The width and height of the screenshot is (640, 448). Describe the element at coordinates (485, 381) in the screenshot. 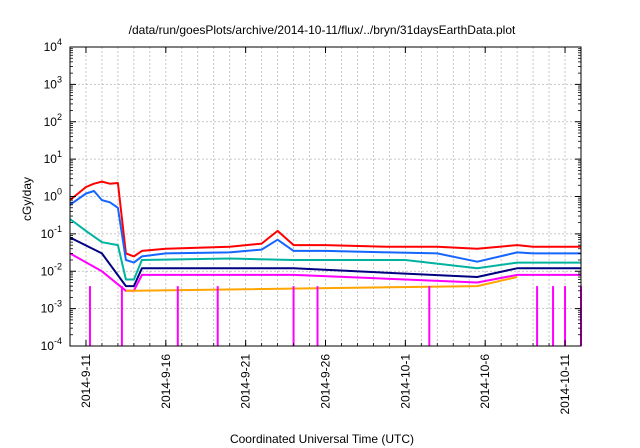

I see `x-tick-label: 2014-10-6` at that location.